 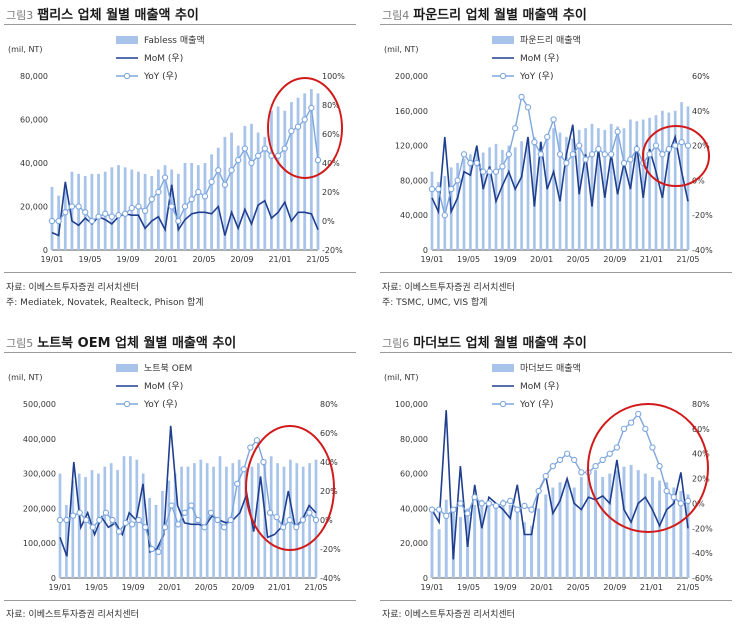 I want to click on y2-tick-label: 0%, so click(x=698, y=180).